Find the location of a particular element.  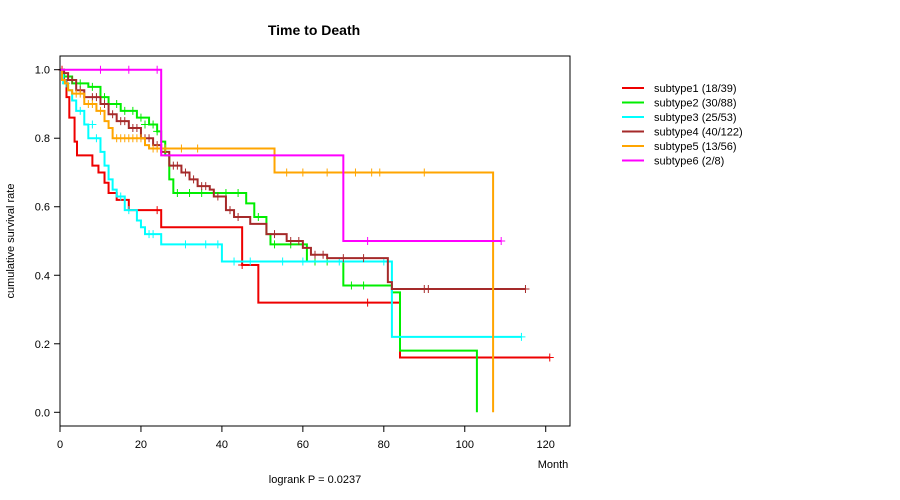

y-tick-label: 0.4 is located at coordinates (42, 276).